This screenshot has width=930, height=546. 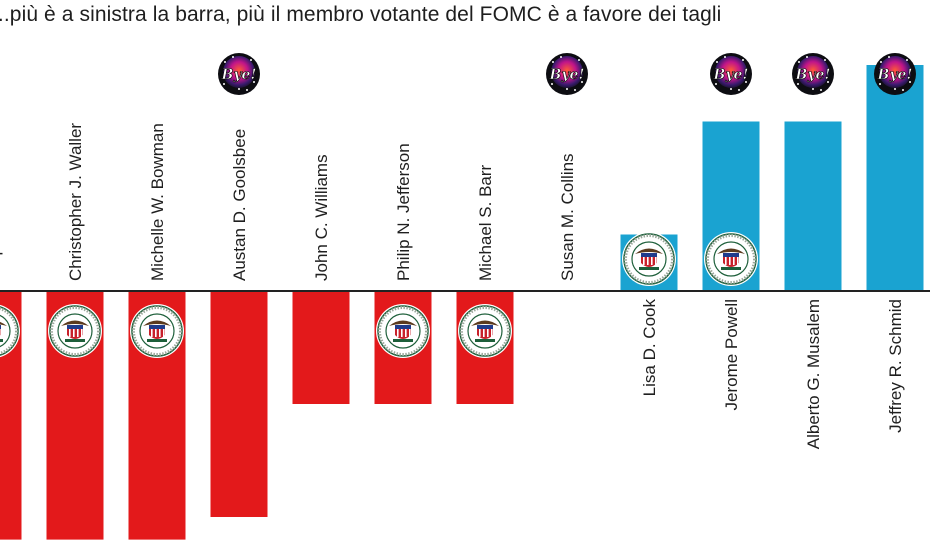 What do you see at coordinates (813, 374) in the screenshot?
I see `category-label-alberto-g-musalem: Alberto G. Musalem` at bounding box center [813, 374].